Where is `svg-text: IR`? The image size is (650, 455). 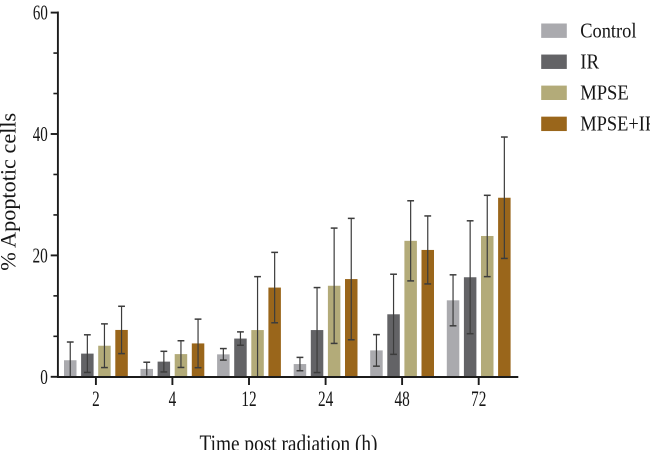 svg-text: IR is located at coordinates (589, 62).